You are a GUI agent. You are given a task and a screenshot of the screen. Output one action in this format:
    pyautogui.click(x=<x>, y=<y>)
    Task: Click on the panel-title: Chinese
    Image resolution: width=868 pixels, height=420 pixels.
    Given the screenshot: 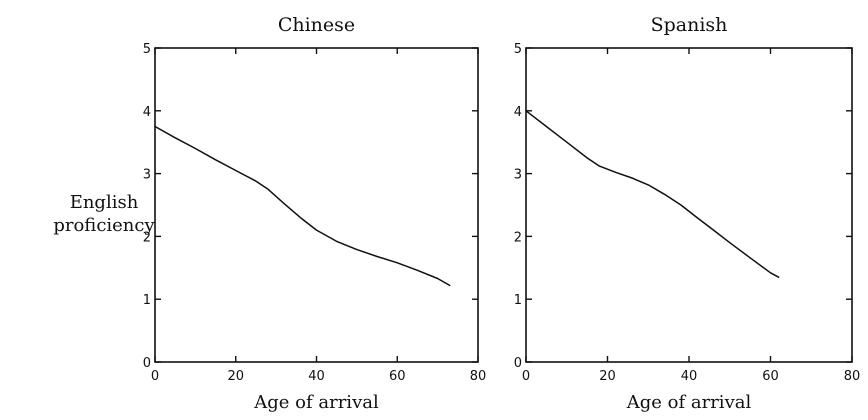 What is the action you would take?
    pyautogui.click(x=316, y=25)
    